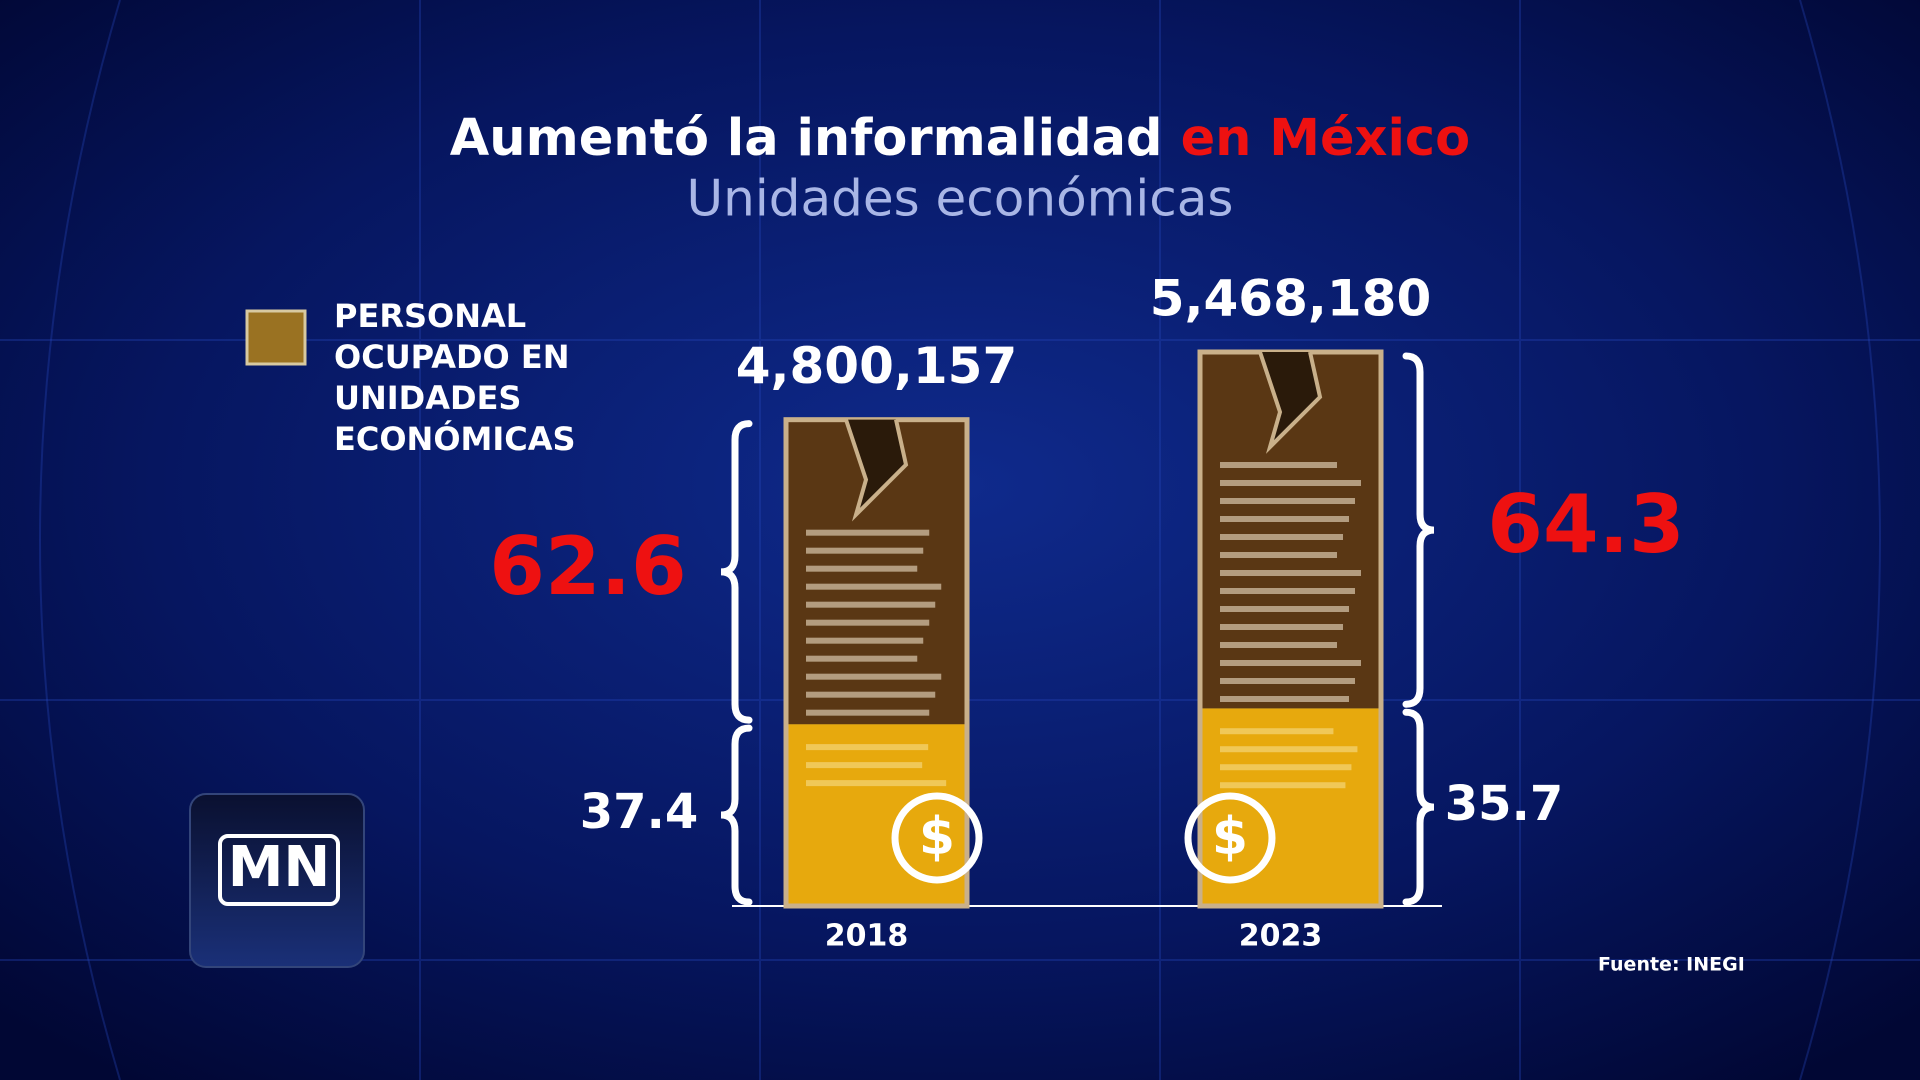  I want to click on legend-label: UNIDADES, so click(427, 398).